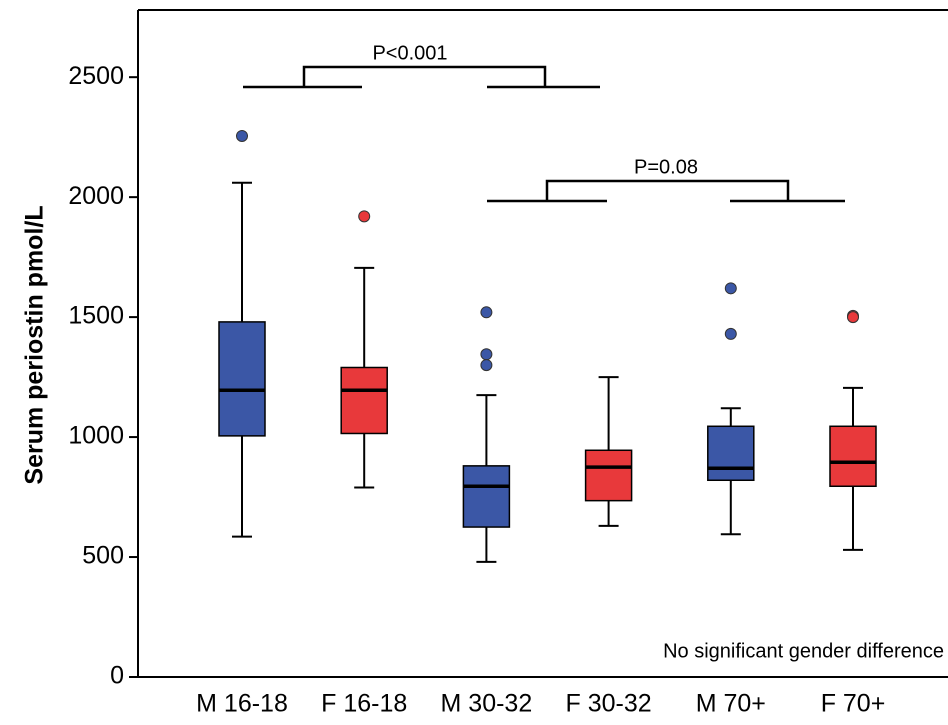 The image size is (948, 725). What do you see at coordinates (96, 76) in the screenshot?
I see `y-tick-label: 2500` at bounding box center [96, 76].